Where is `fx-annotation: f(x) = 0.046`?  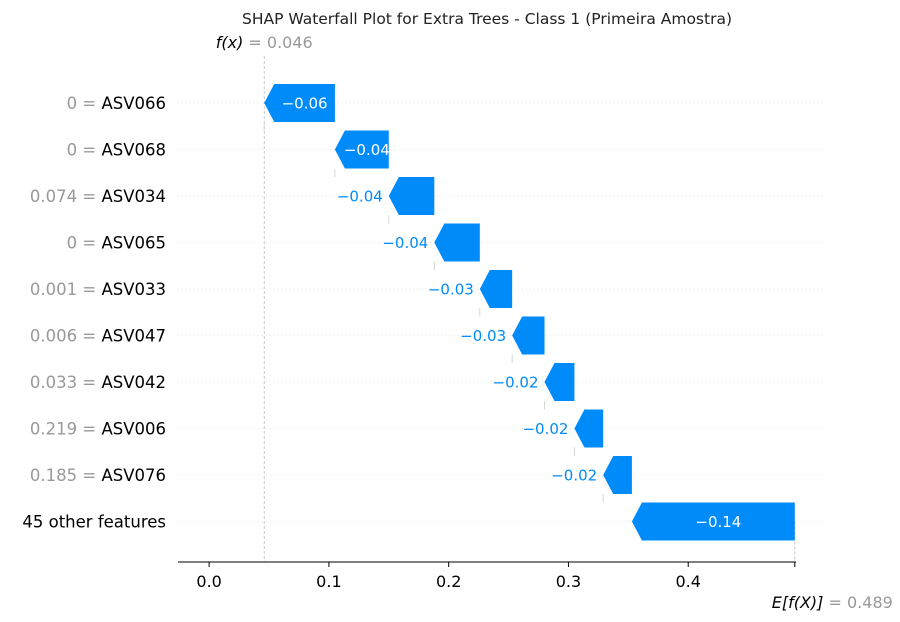
fx-annotation: f(x) = 0.046 is located at coordinates (264, 42).